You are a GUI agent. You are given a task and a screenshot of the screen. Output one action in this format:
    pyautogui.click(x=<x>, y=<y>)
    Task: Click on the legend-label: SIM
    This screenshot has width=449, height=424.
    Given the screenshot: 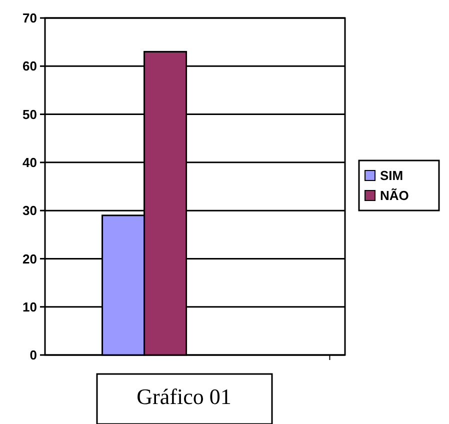 What is the action you would take?
    pyautogui.click(x=392, y=176)
    